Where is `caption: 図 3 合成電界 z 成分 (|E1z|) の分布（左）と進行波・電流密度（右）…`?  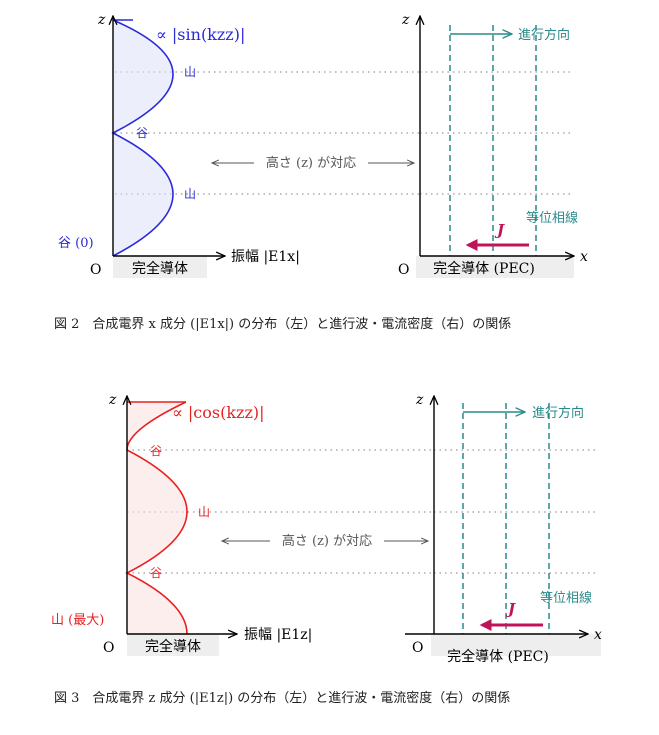
caption: 図 3 合成電界 z 成分 (|E1z|) の分布（左）と進行波・電流密度（右）… is located at coordinates (282, 698).